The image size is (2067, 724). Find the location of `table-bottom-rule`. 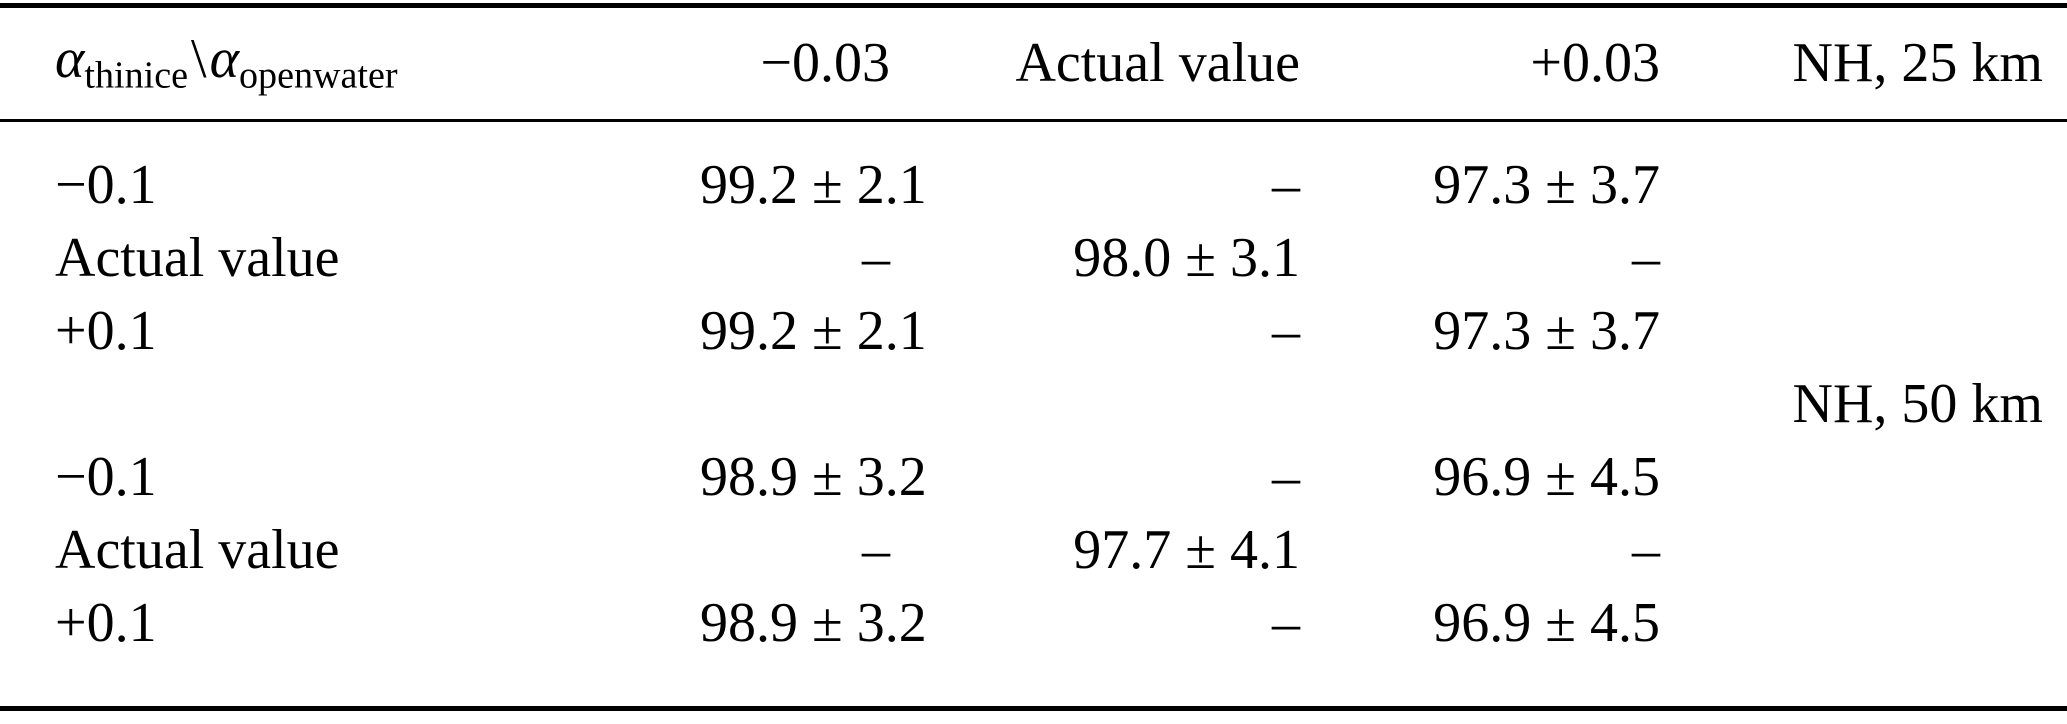

table-bottom-rule is located at coordinates (1033, 708).